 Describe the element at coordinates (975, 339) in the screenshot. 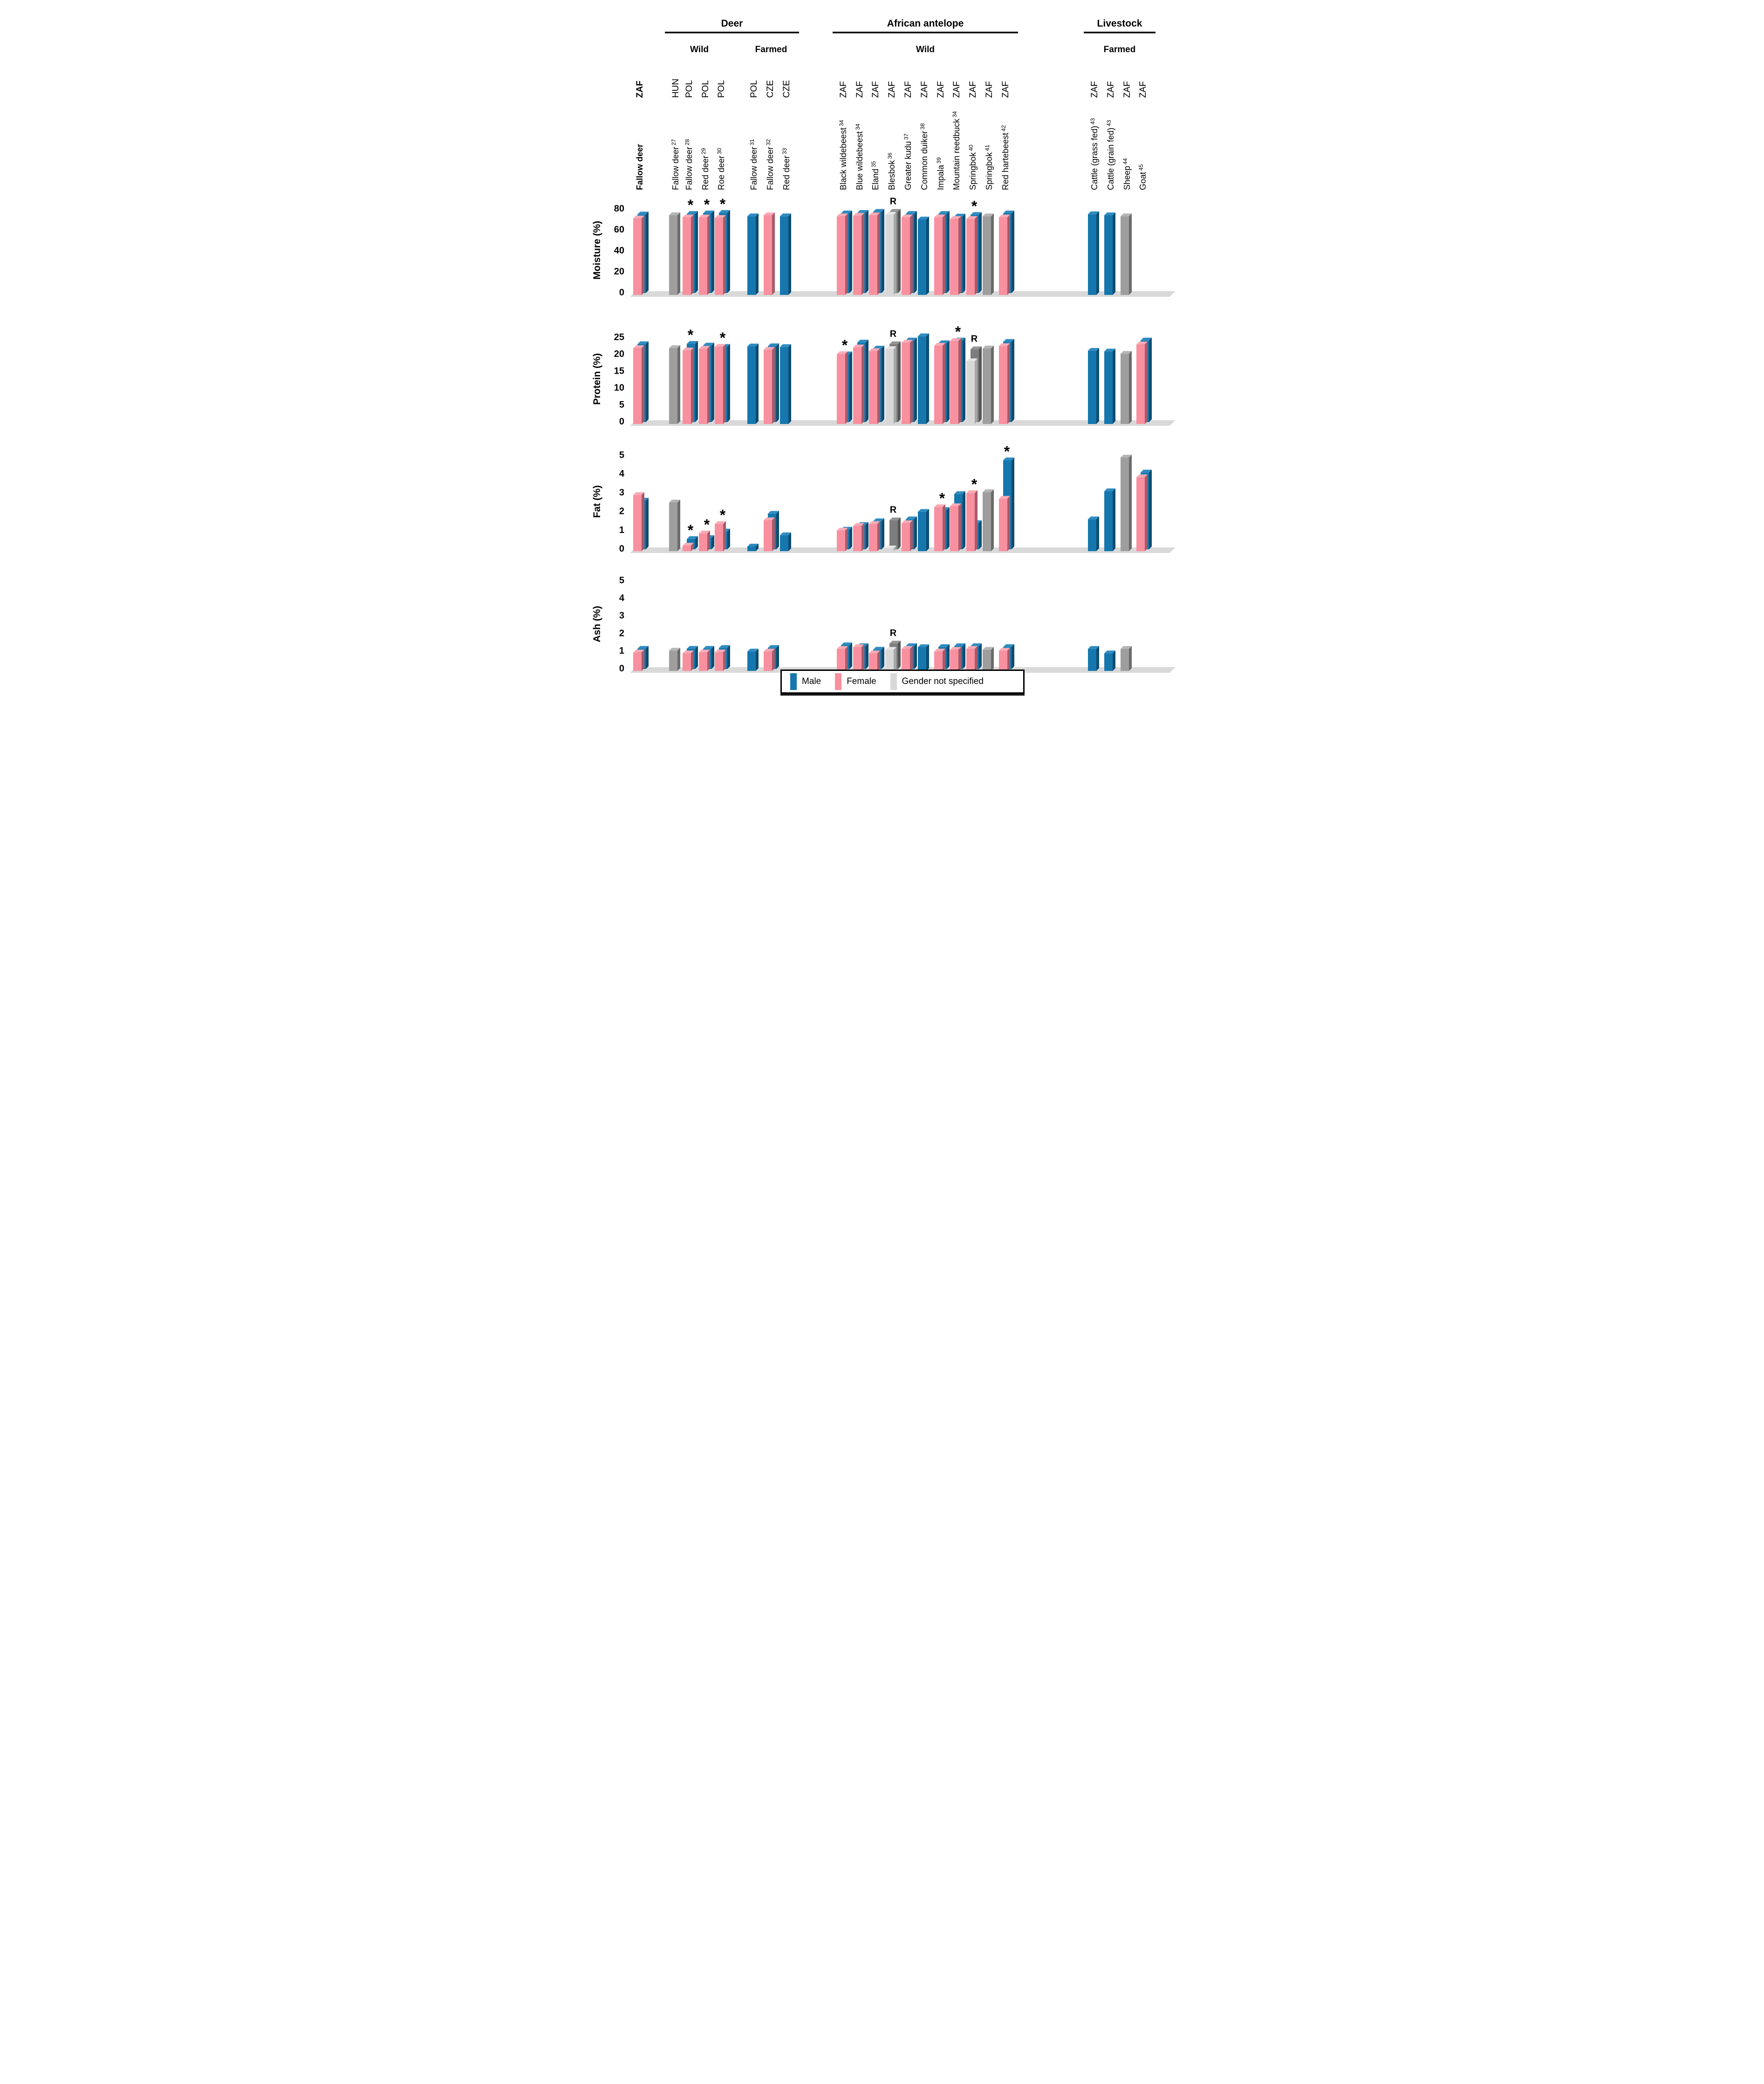

I see `annotation-R-1-16: R` at that location.